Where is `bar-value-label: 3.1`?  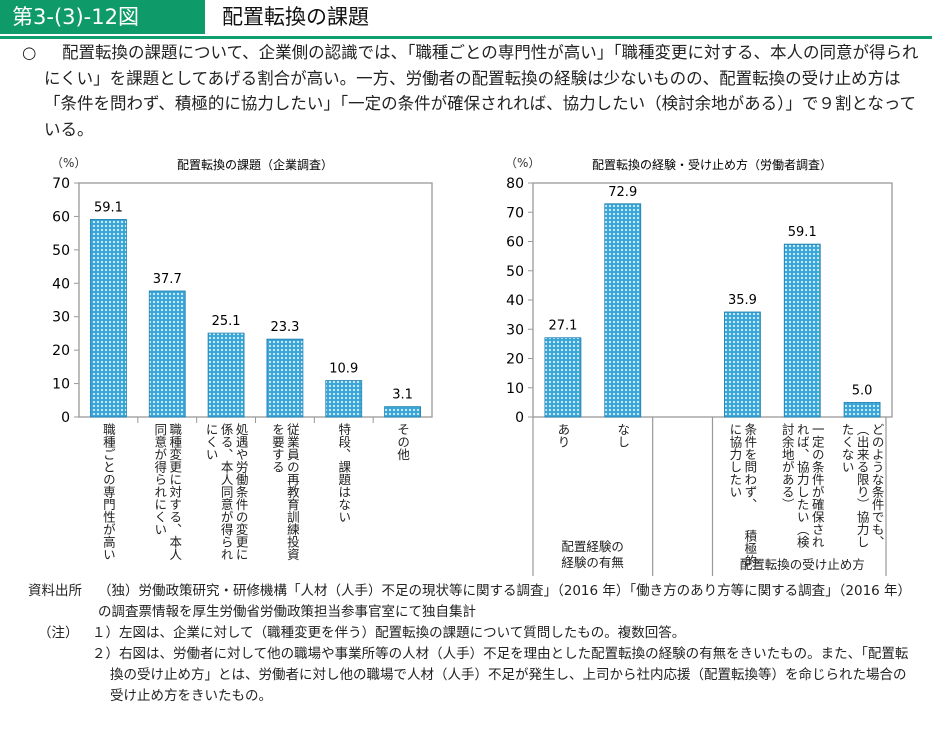 bar-value-label: 3.1 is located at coordinates (402, 395).